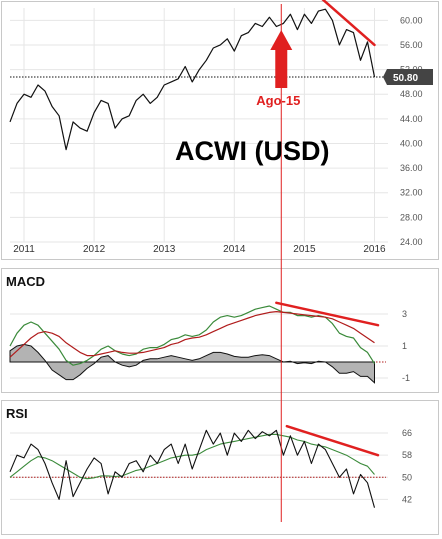  What do you see at coordinates (411, 45) in the screenshot?
I see `price-ytick-label: 56.00` at bounding box center [411, 45].